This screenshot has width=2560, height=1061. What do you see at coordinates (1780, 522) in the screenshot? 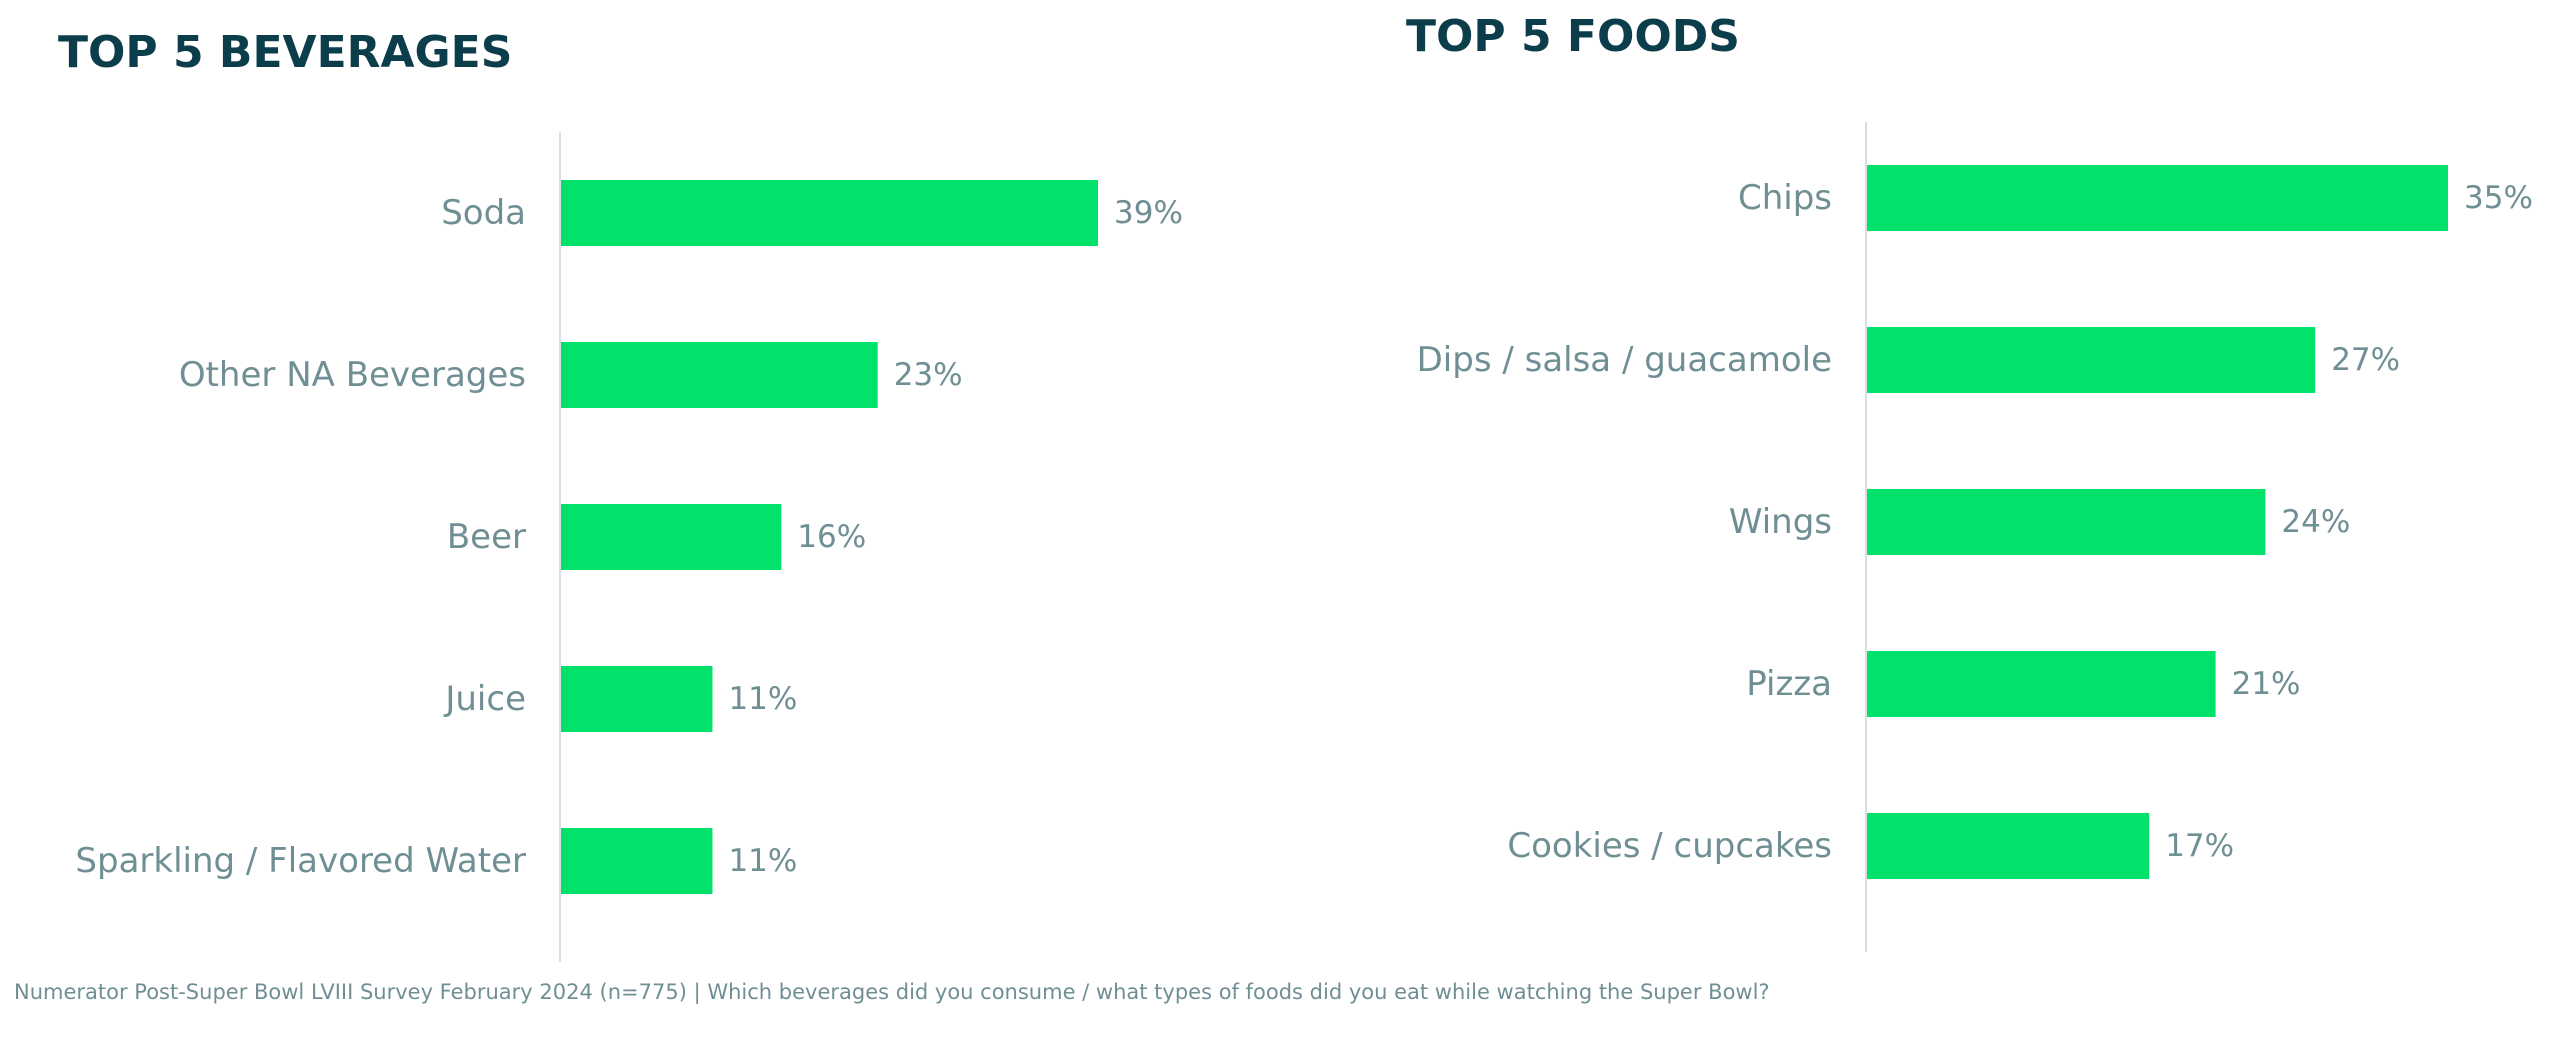
I see `foods-category-label-wings: Wings` at bounding box center [1780, 522].